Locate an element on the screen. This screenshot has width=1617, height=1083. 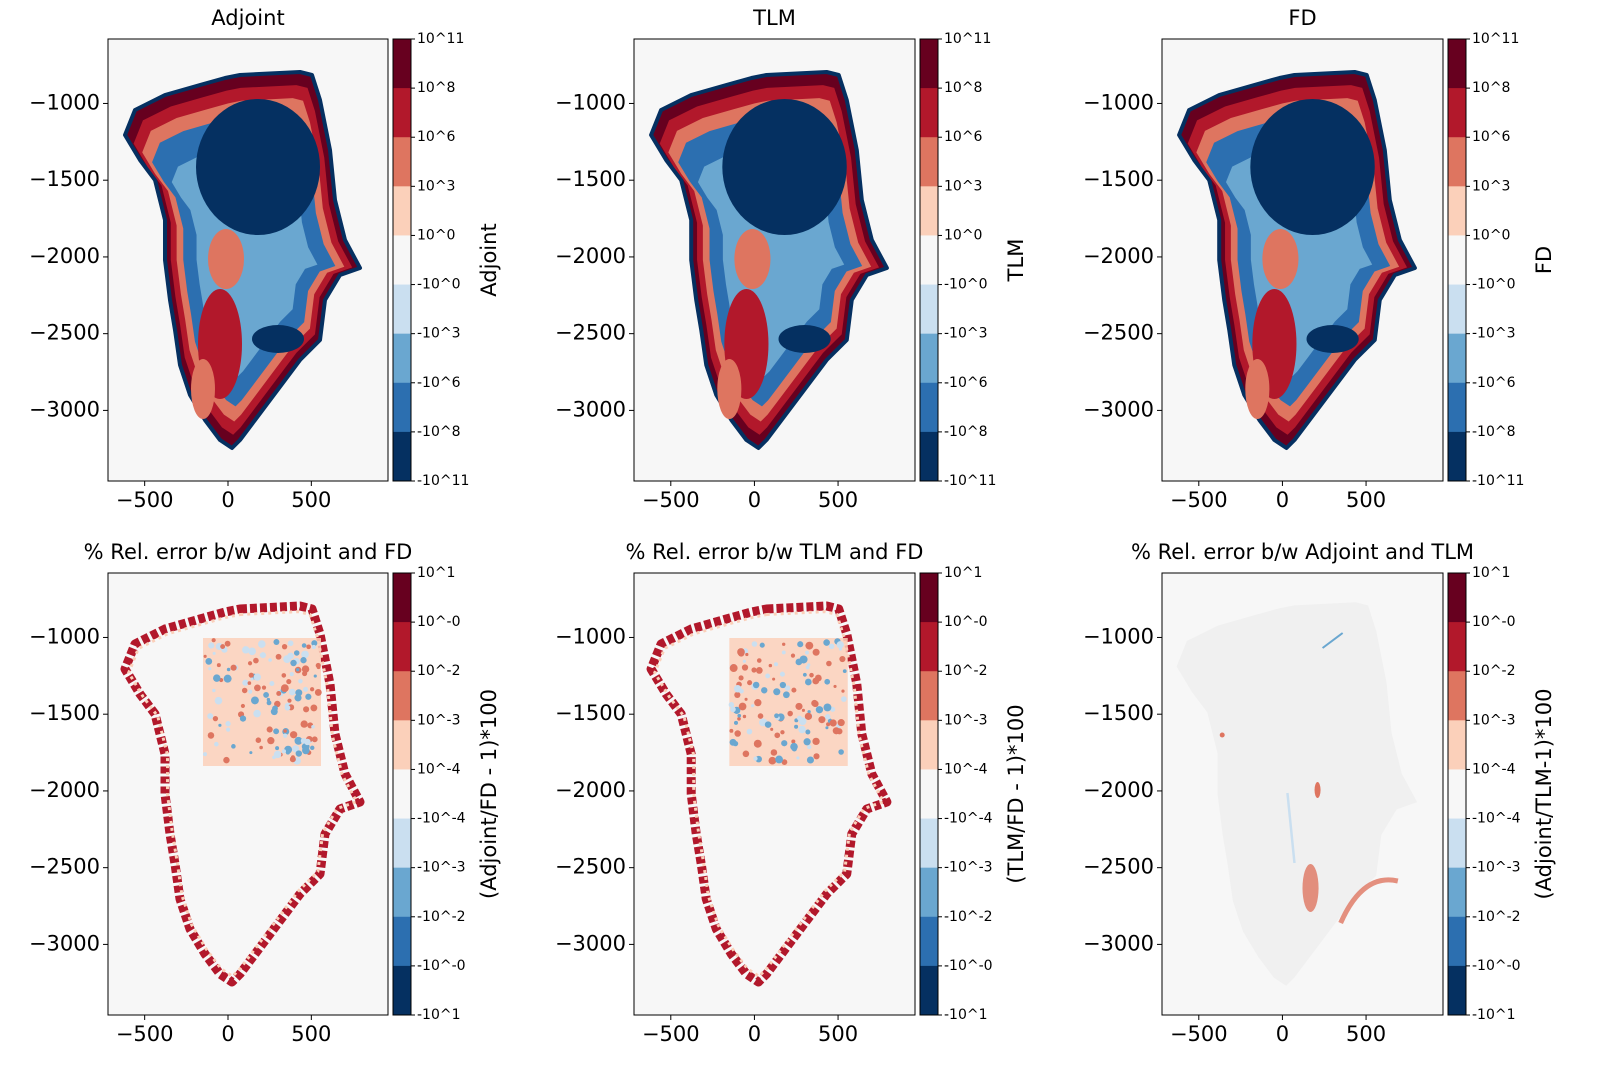
colorbar-tick-label: -10^-3 is located at coordinates (968, 868).